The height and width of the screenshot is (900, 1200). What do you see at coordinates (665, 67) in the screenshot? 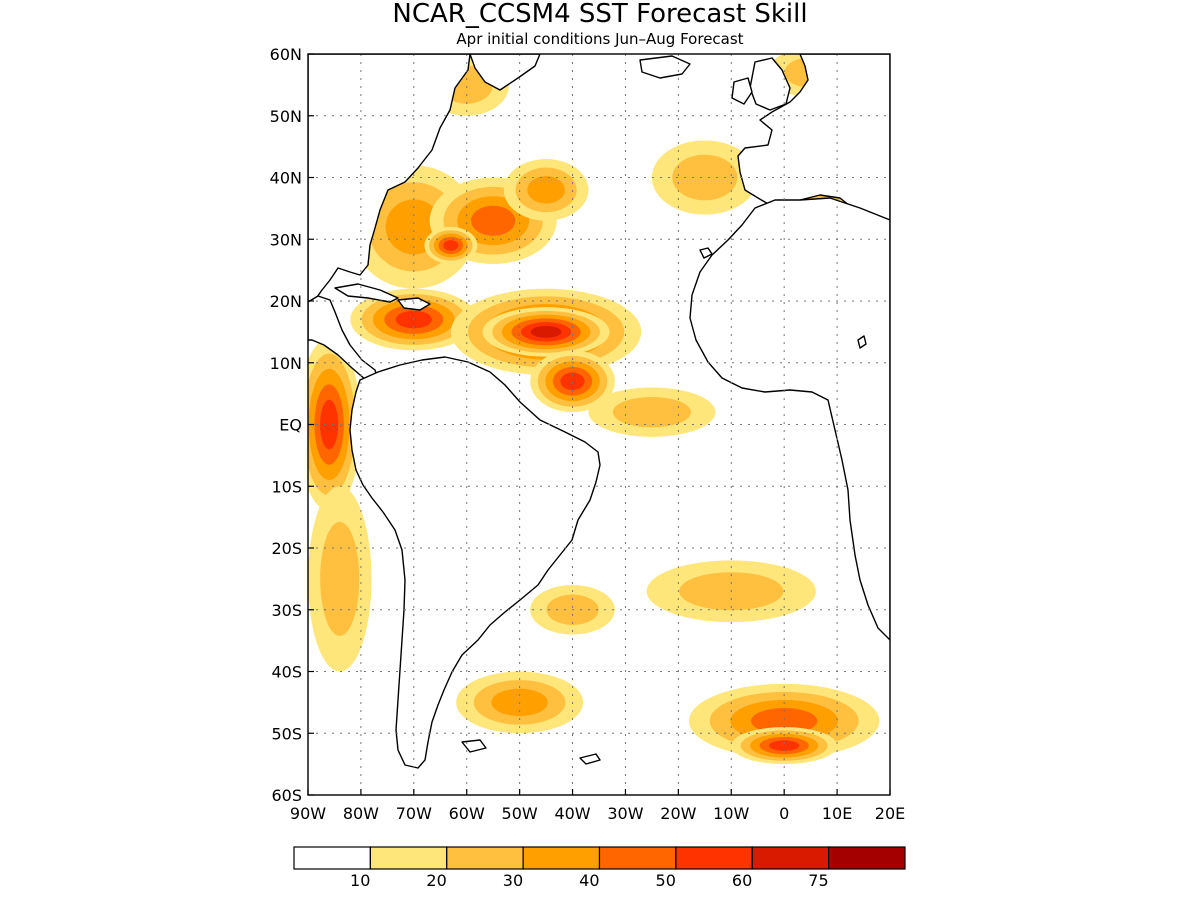
I see `iceland-land` at bounding box center [665, 67].